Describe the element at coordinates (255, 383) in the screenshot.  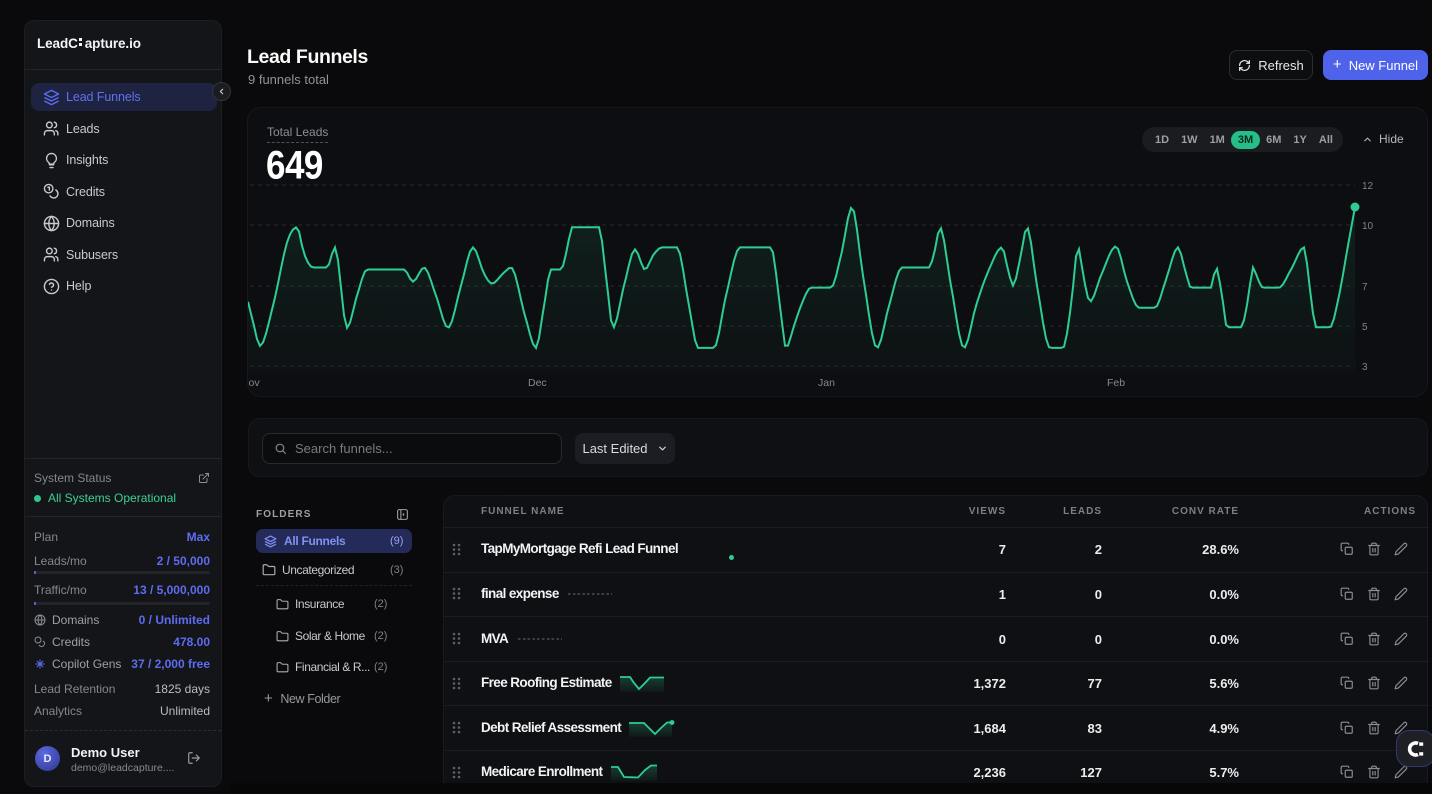
I see `svg-text: ov` at that location.